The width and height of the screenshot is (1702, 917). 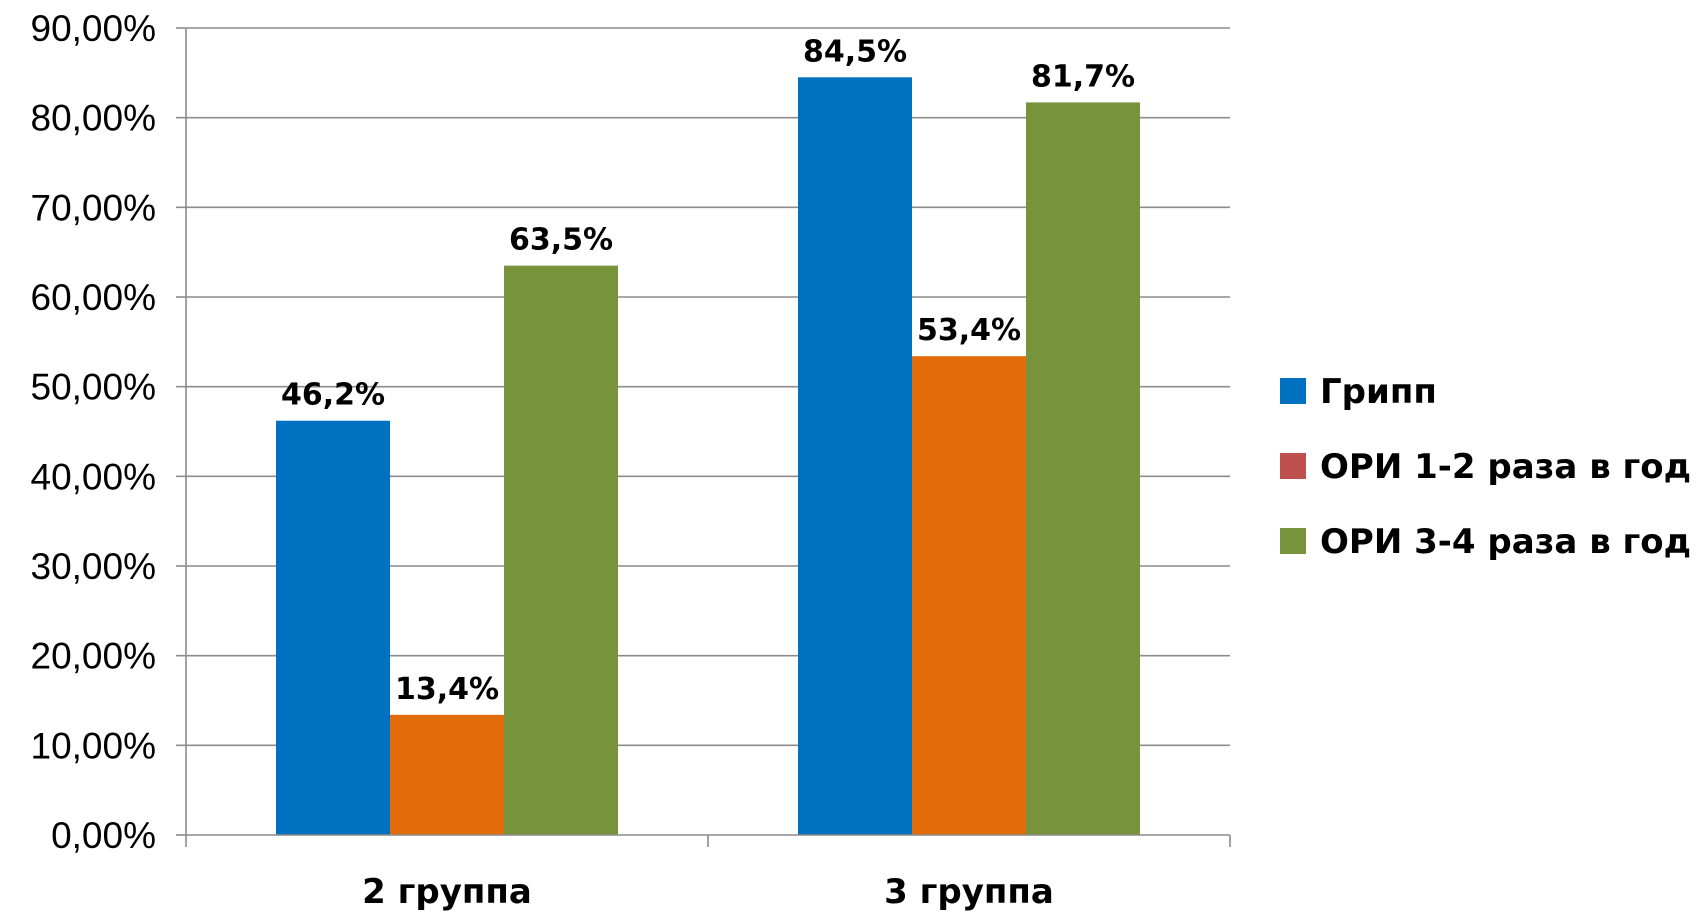 I want to click on legend-label: Грипп, so click(x=1378, y=392).